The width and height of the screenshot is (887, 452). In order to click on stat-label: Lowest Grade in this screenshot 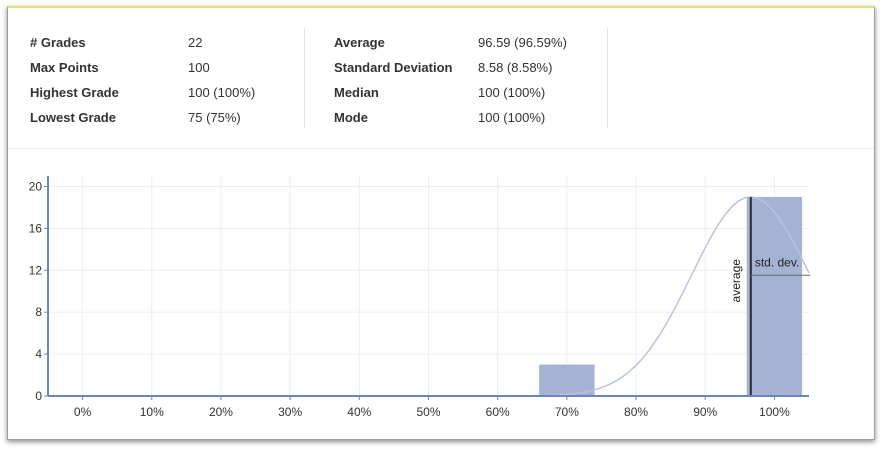, I will do `click(73, 117)`.